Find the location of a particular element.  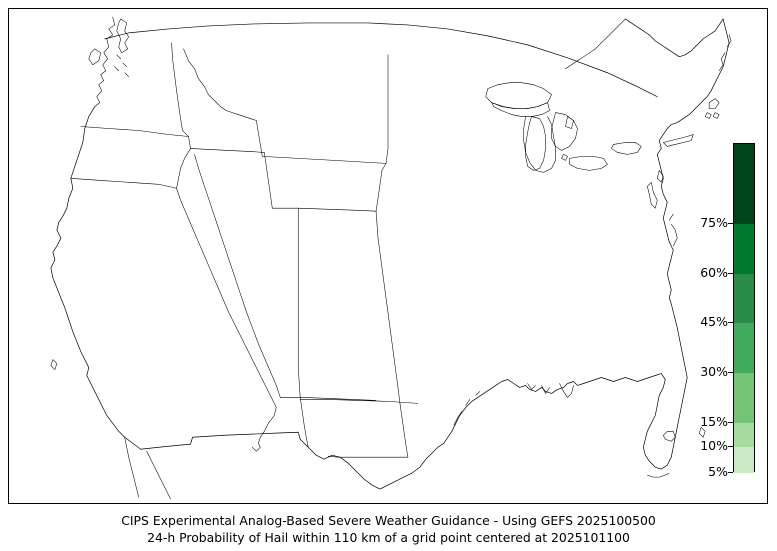

colorbar-label-5: 5% is located at coordinates (718, 471).